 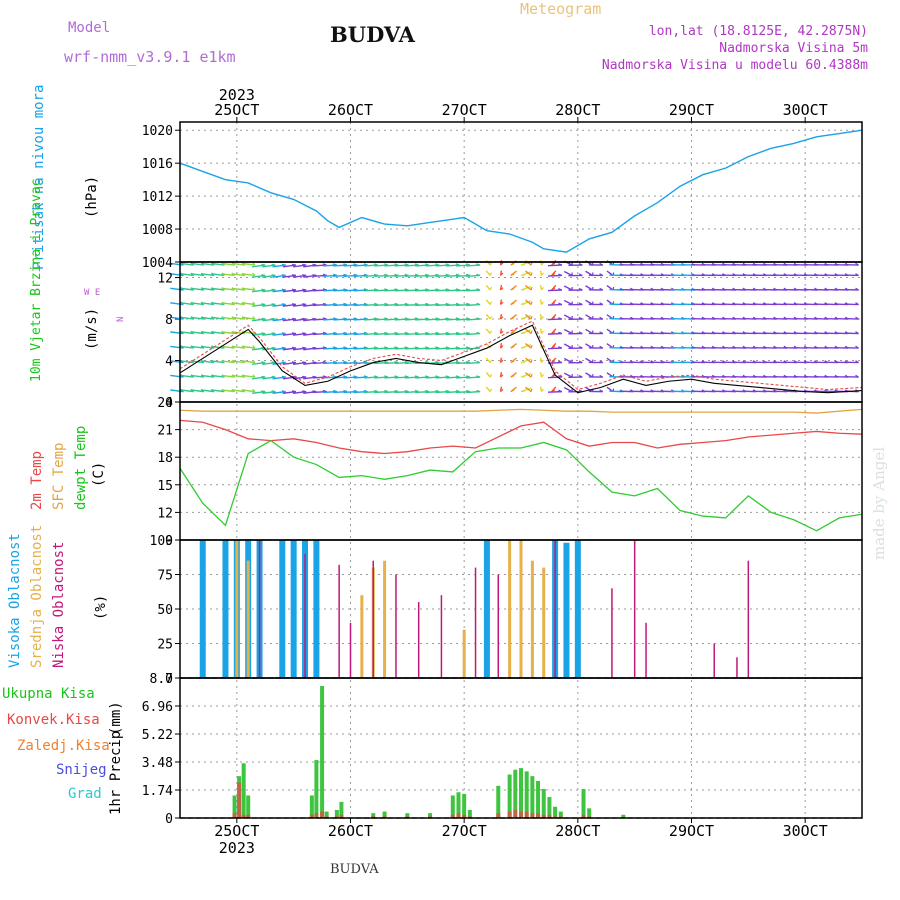 What do you see at coordinates (165, 458) in the screenshot?
I see `y-tick-label: 18` at bounding box center [165, 458].